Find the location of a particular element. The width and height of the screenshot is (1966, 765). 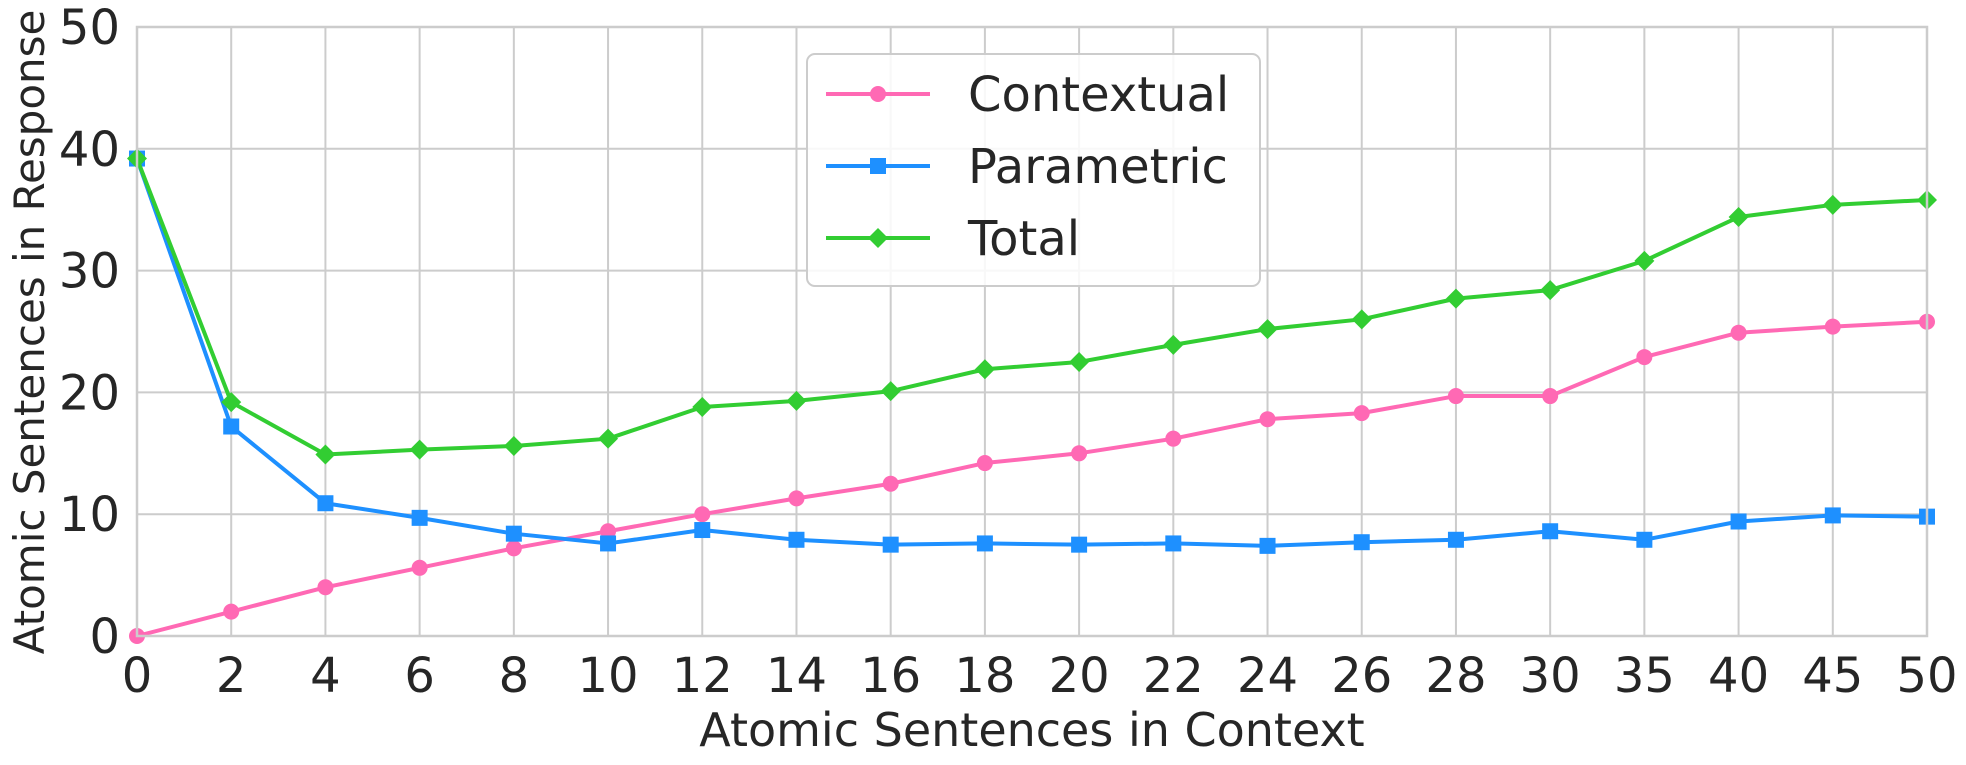

legend-item-parametric: Parametric is located at coordinates (1027, 167).